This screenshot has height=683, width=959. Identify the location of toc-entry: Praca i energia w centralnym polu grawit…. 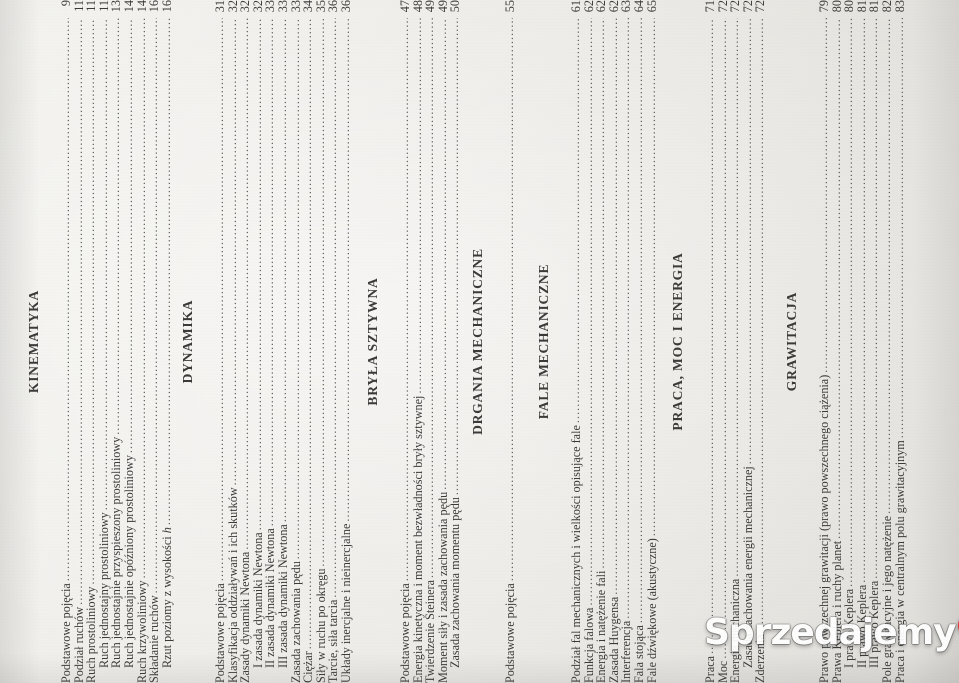
(899, 341).